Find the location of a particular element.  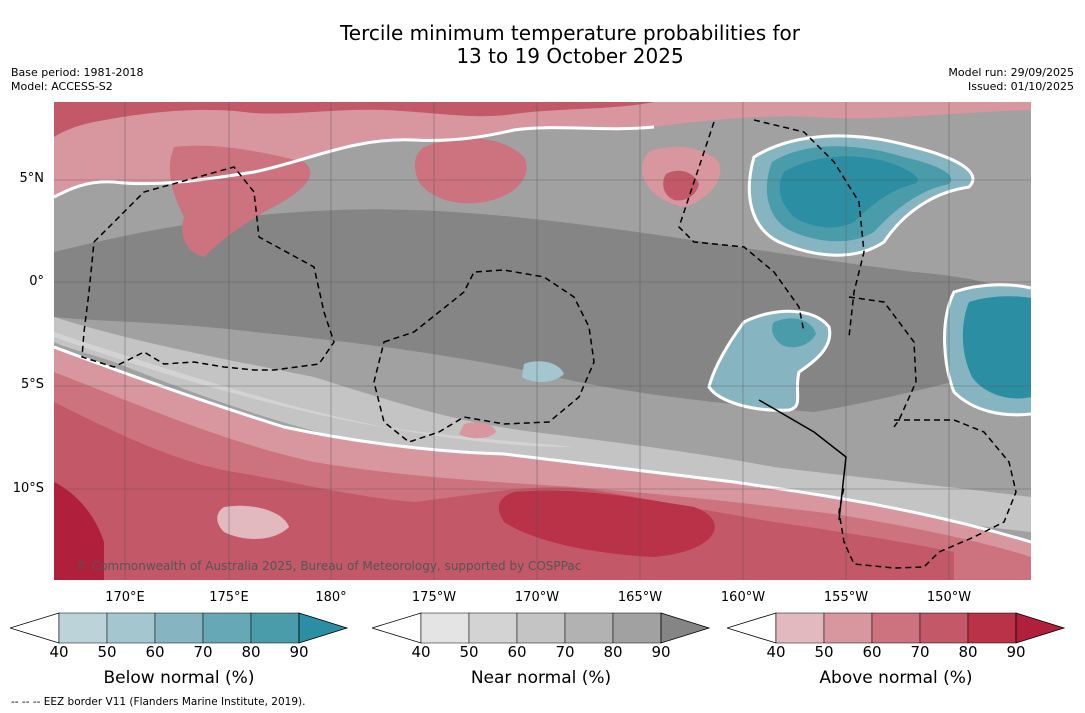

contour-northeast is located at coordinates (861, 195).